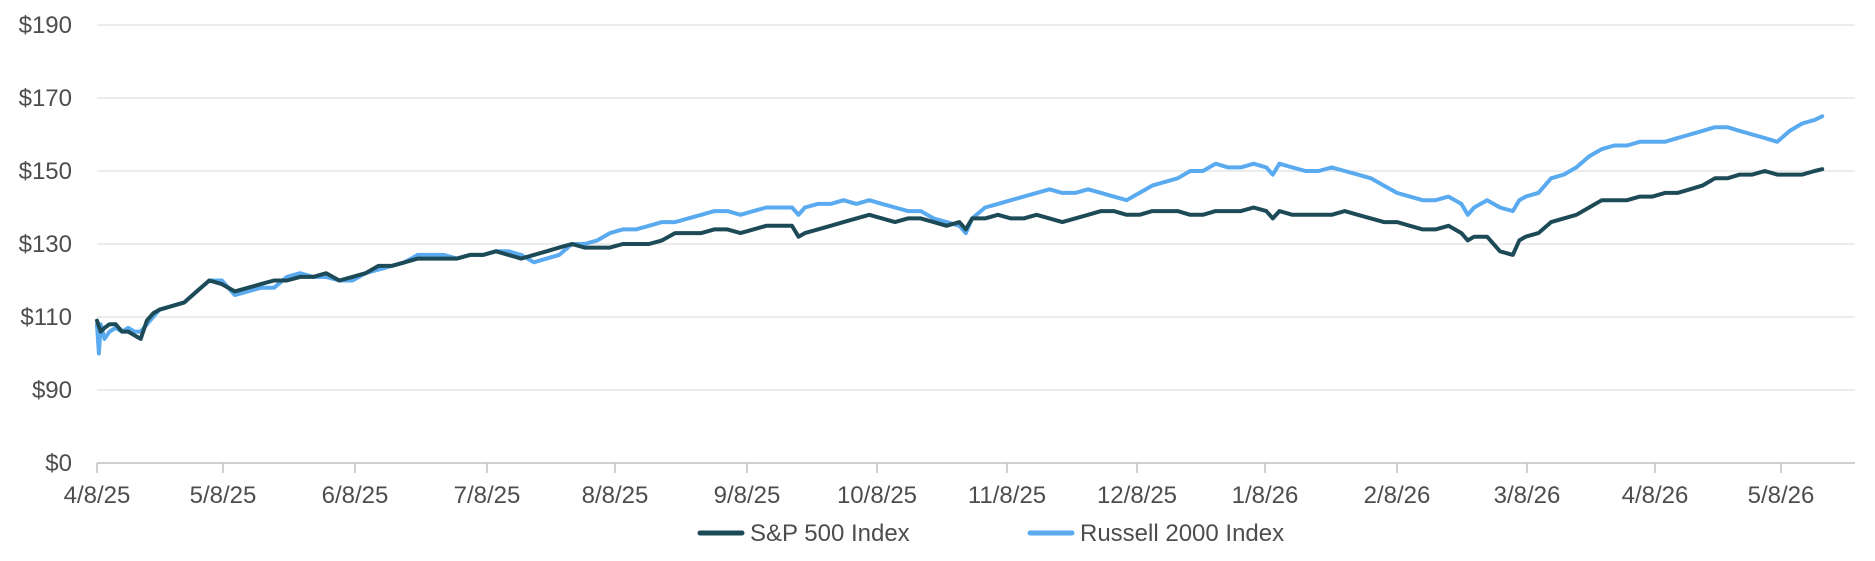 The width and height of the screenshot is (1875, 561). What do you see at coordinates (615, 495) in the screenshot?
I see `x-tick-label: 8/8/25` at bounding box center [615, 495].